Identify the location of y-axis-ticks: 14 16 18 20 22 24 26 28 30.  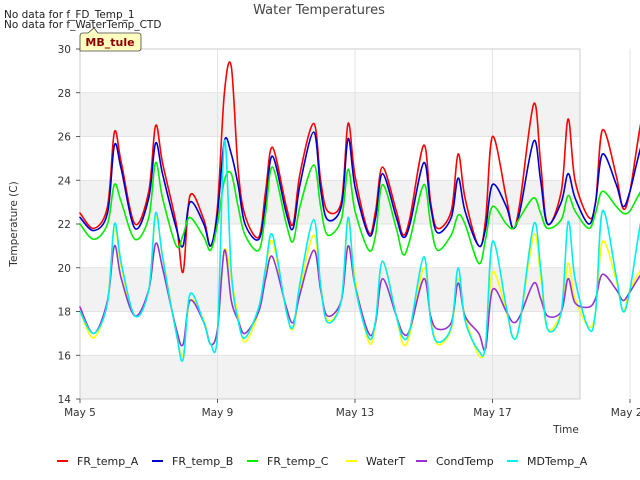
(69, 225).